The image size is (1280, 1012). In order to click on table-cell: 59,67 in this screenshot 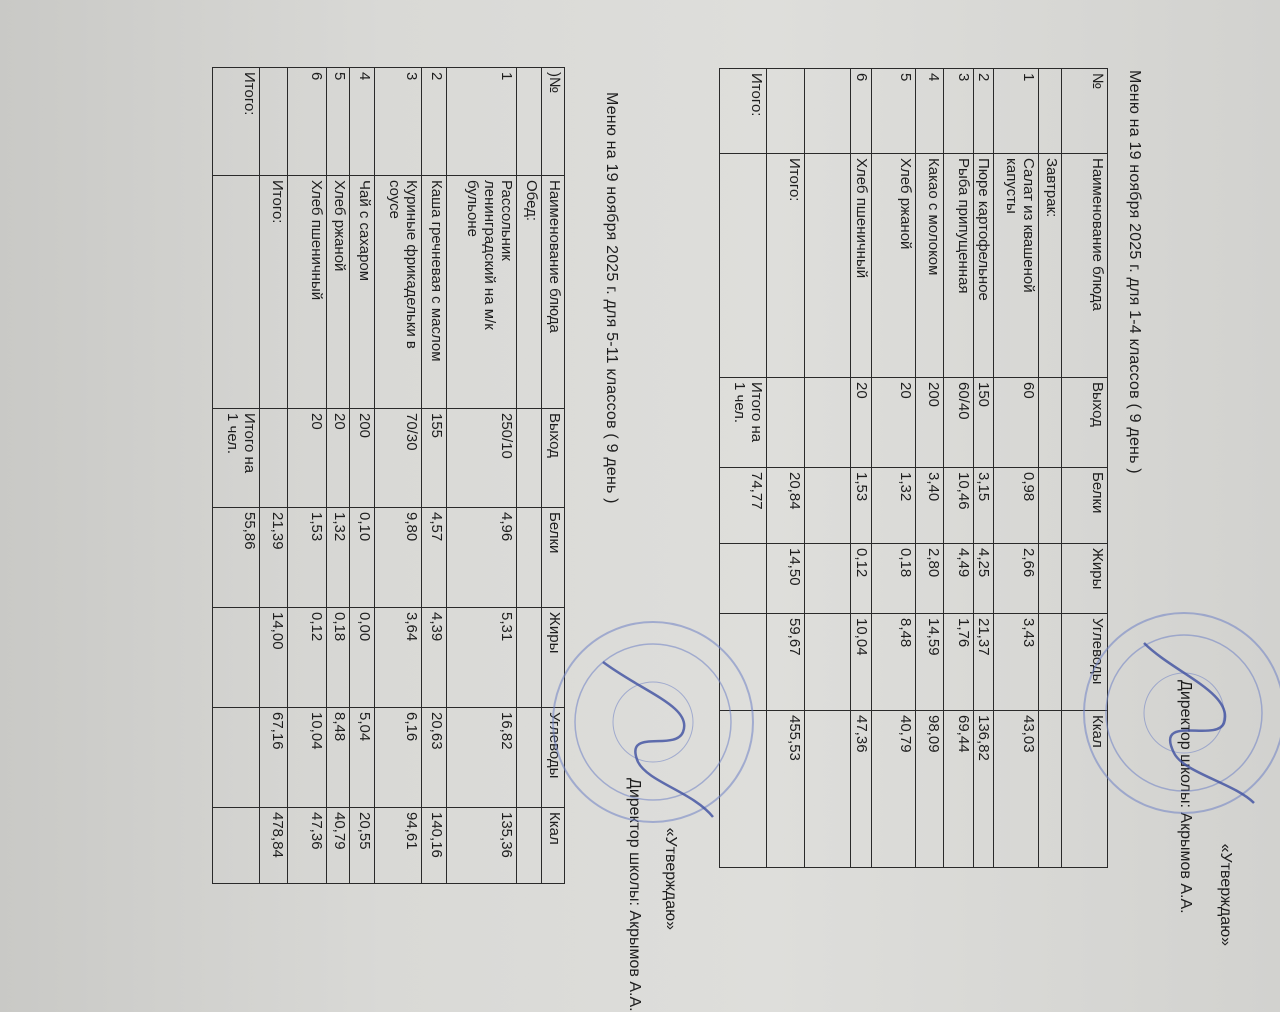, I will do `click(785, 662)`.